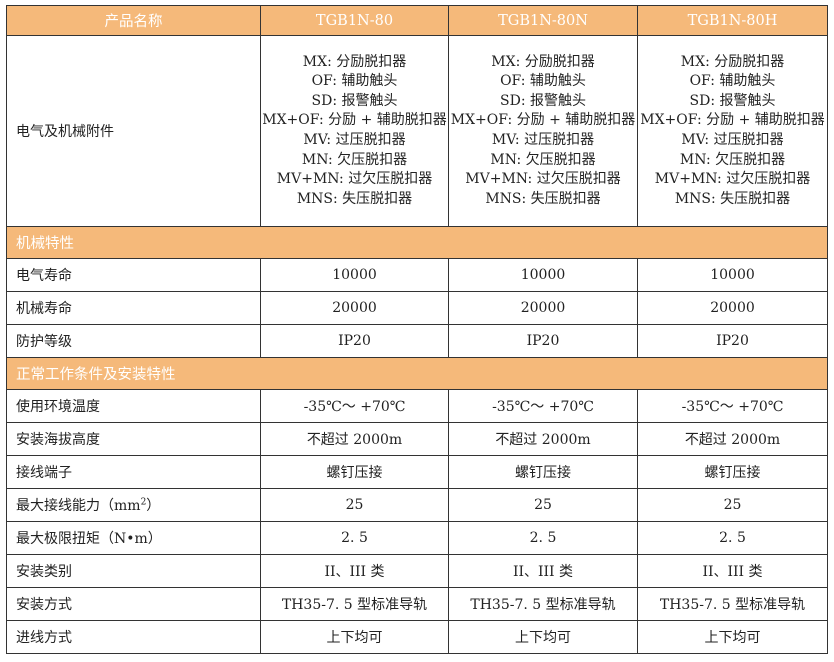  What do you see at coordinates (732, 20) in the screenshot?
I see `model-header: TGB1N-80H` at bounding box center [732, 20].